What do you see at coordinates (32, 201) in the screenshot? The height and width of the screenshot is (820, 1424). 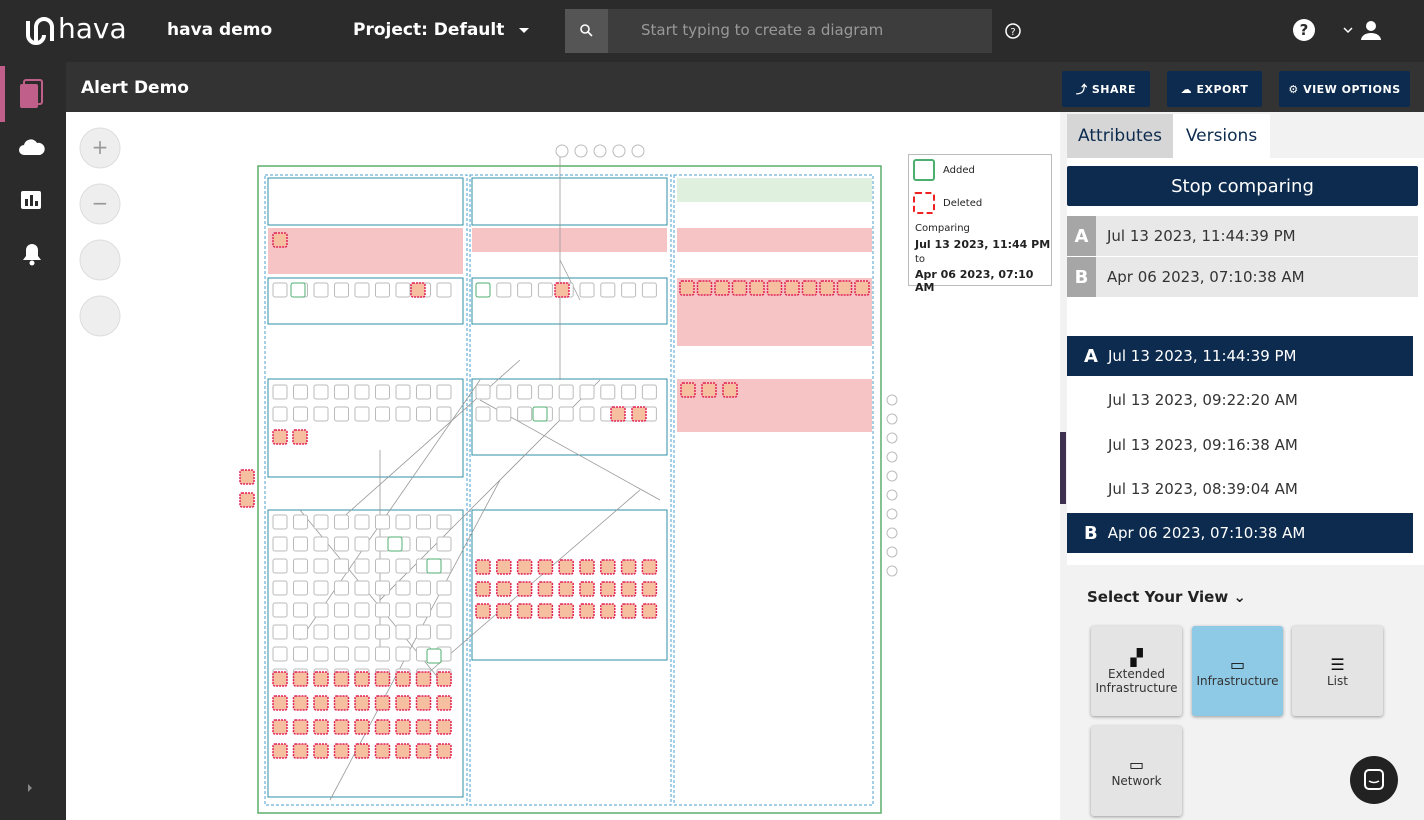 I see `nav-reports` at bounding box center [32, 201].